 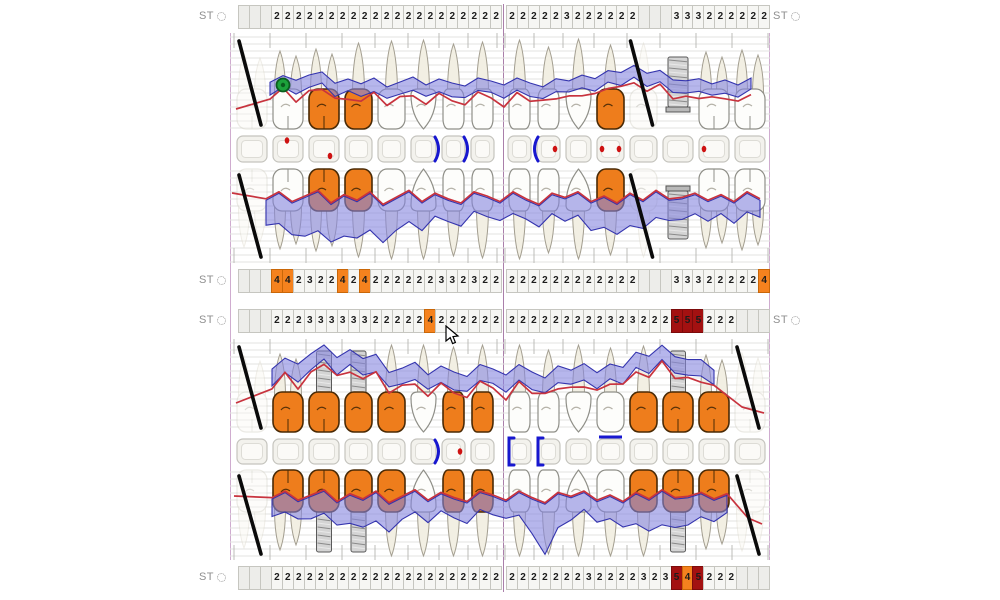 I want to click on furcation-green-marker, so click(x=283, y=85).